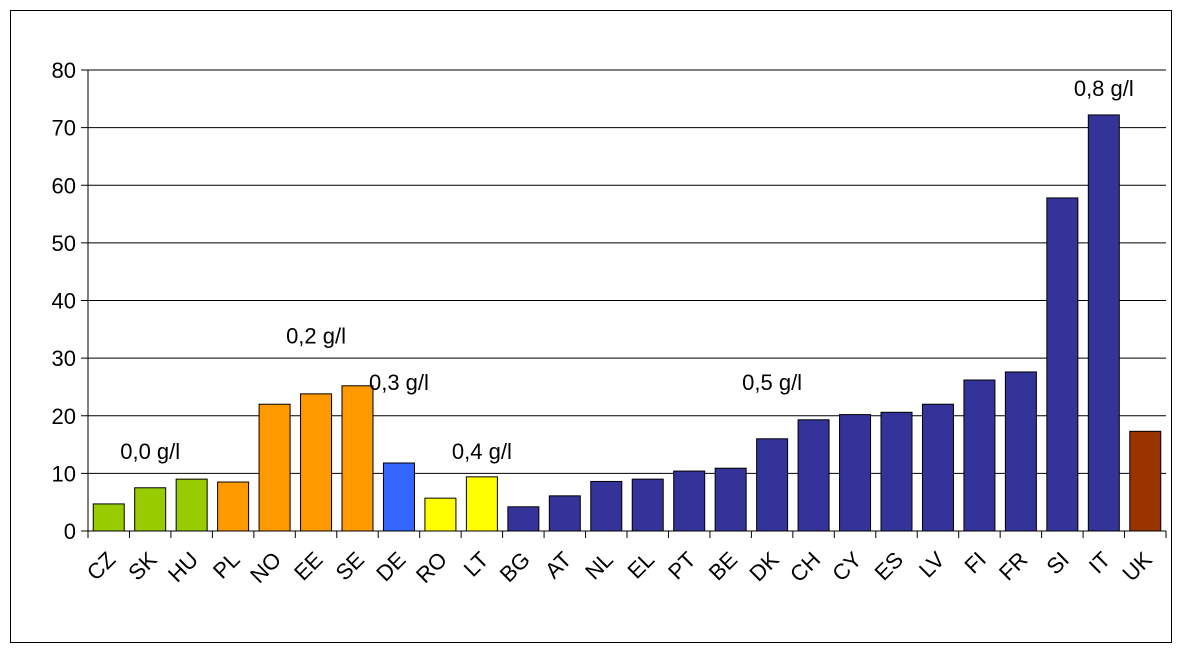 Image resolution: width=1177 pixels, height=648 pixels. Describe the element at coordinates (606, 506) in the screenshot. I see `bar-nl` at that location.